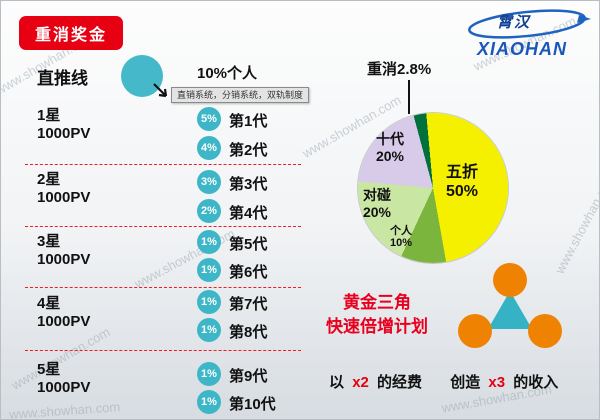 This screenshot has height=420, width=600. Describe the element at coordinates (209, 211) in the screenshot. I see `generation-percent-badge: 2%` at that location.